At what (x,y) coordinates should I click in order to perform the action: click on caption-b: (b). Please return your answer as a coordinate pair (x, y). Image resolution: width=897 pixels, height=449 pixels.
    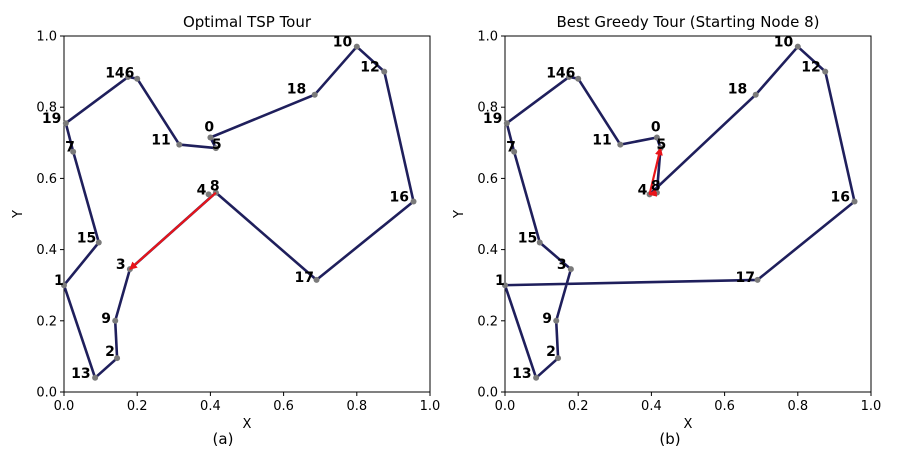
    Looking at the image, I should click on (669, 439).